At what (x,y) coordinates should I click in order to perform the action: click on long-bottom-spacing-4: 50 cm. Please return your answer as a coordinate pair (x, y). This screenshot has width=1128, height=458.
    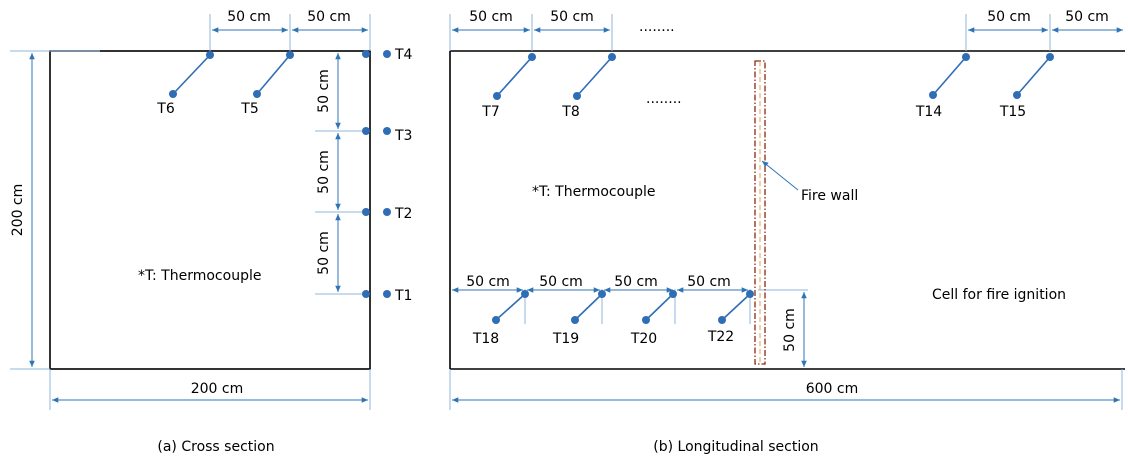
    Looking at the image, I should click on (709, 282).